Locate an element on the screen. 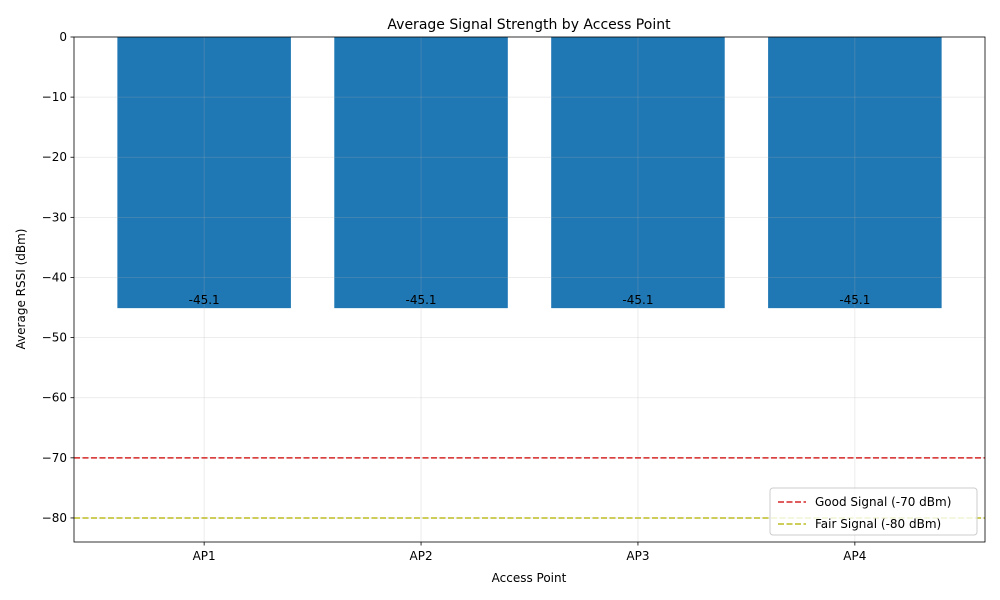  data-label-ap1: -45.1 is located at coordinates (204, 300).